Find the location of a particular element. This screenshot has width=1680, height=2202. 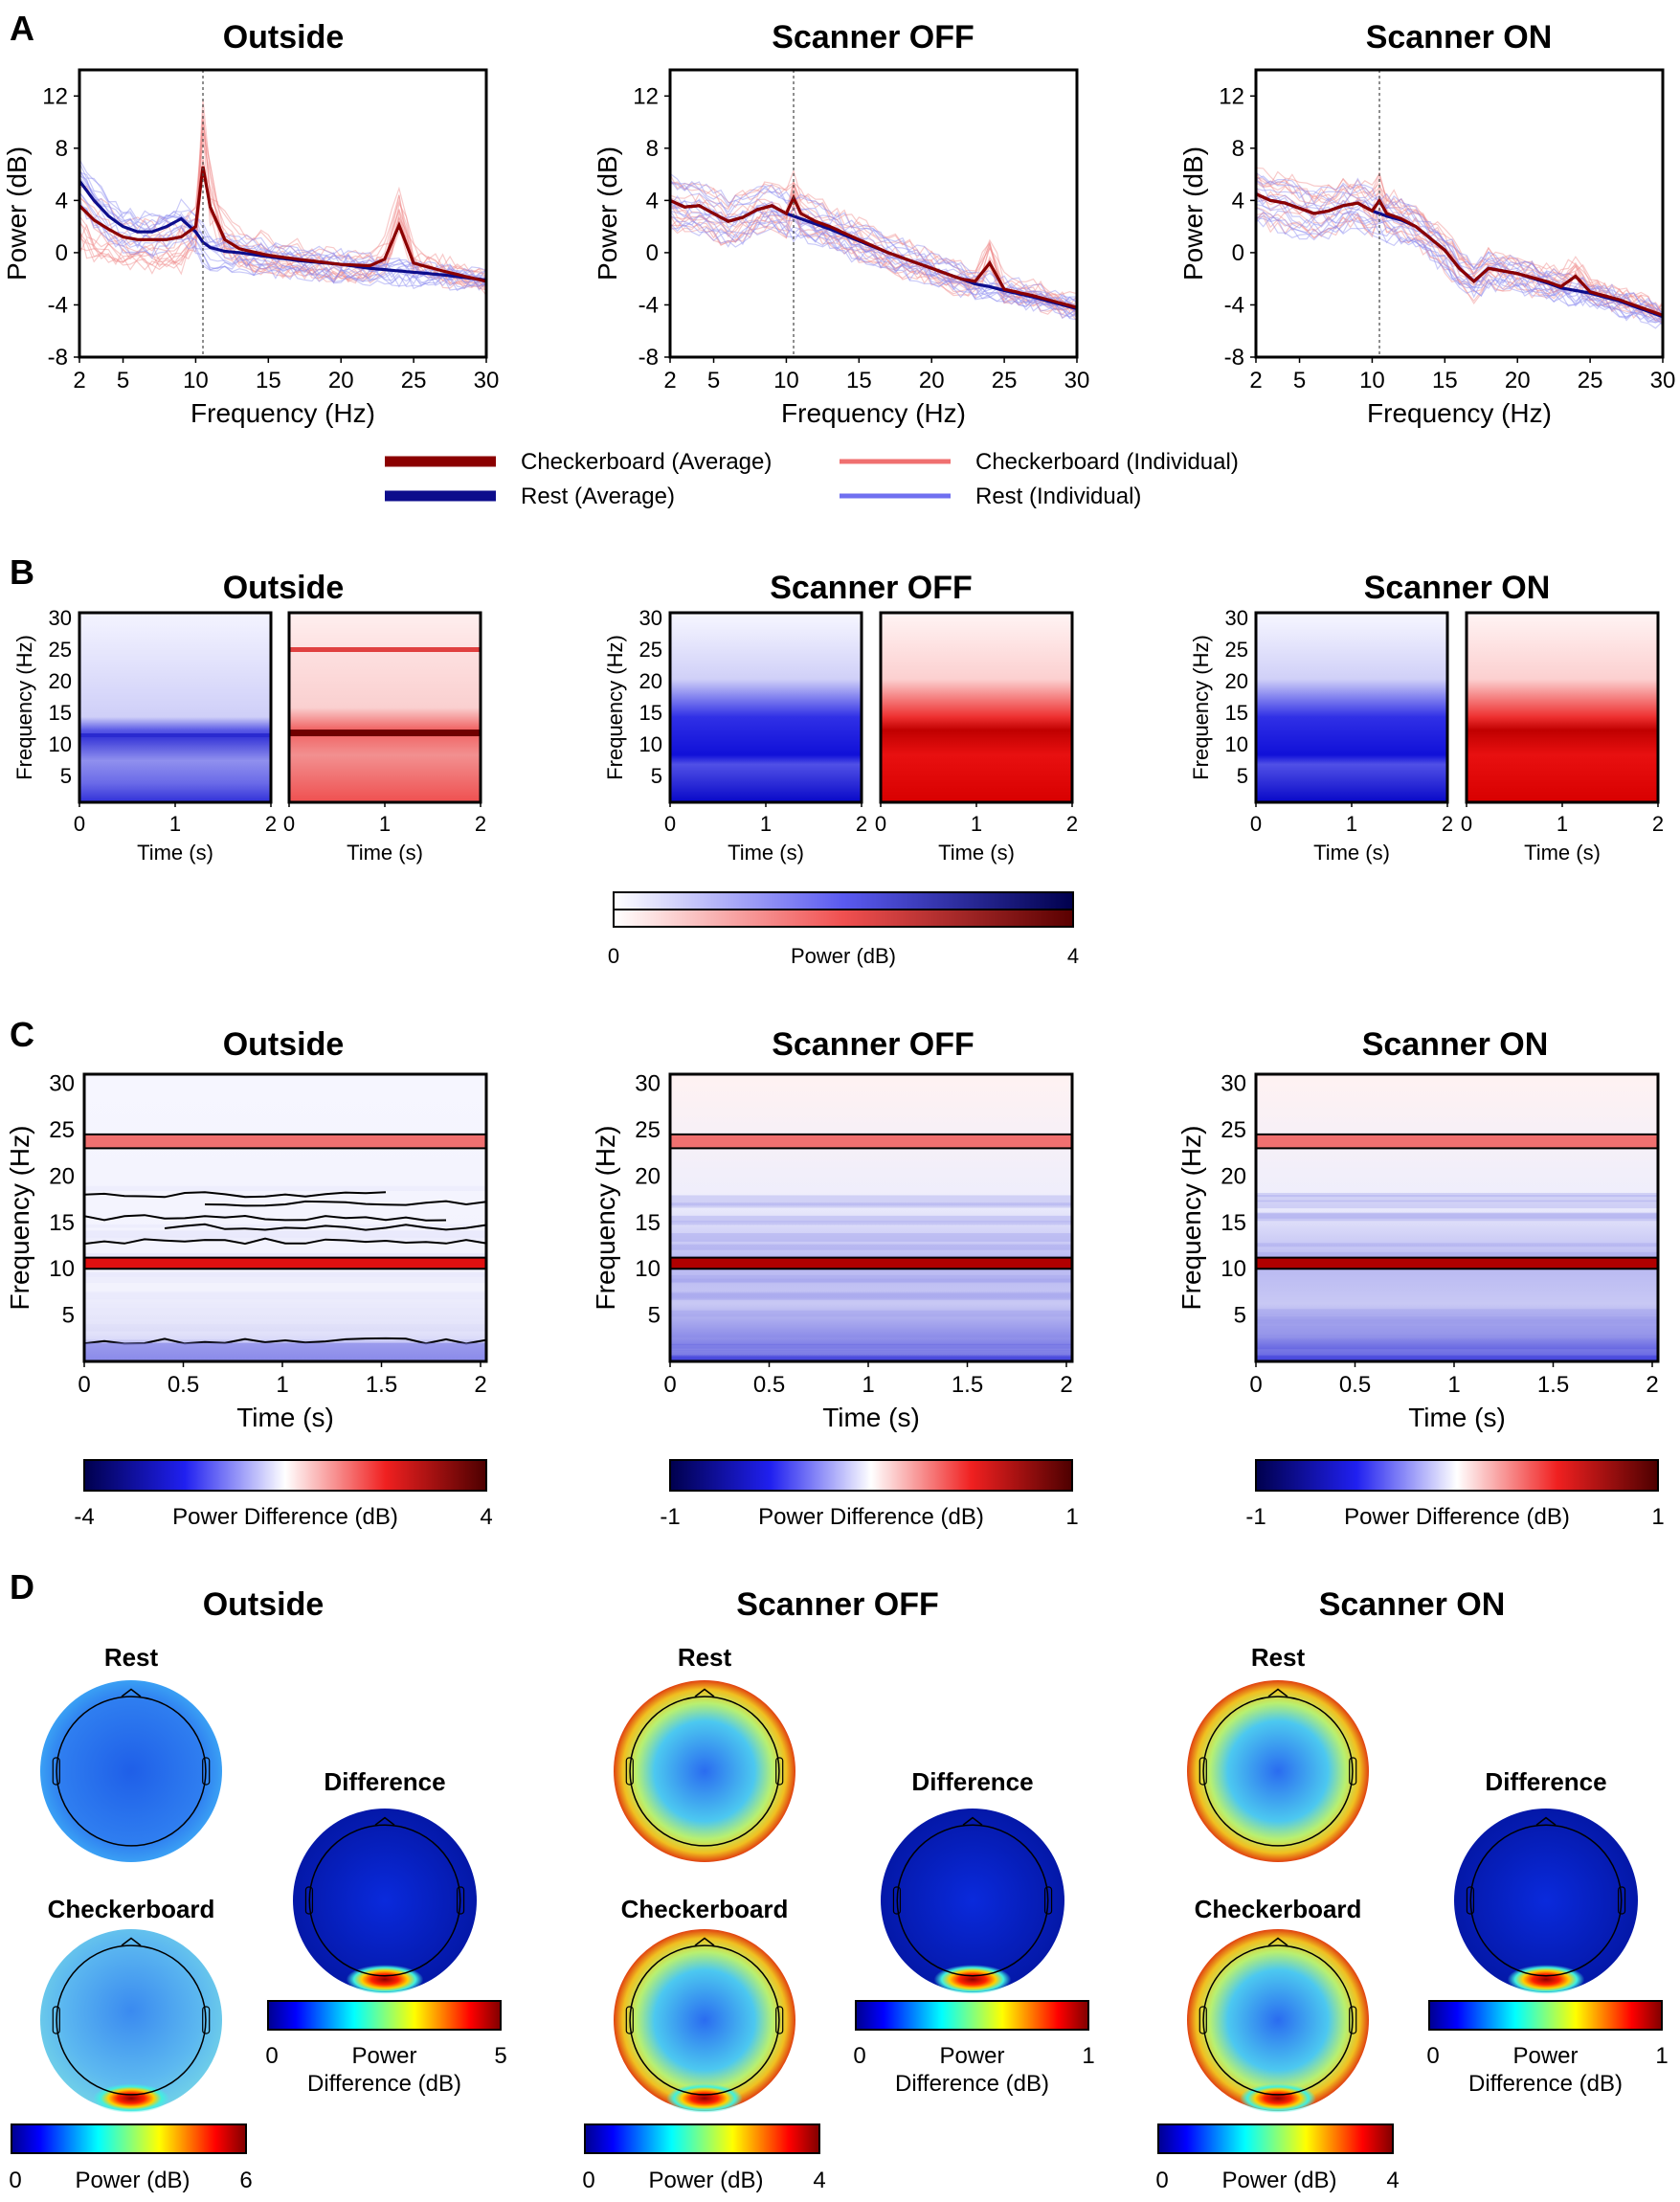

difference-colorbar-min: 0 is located at coordinates (271, 2056).